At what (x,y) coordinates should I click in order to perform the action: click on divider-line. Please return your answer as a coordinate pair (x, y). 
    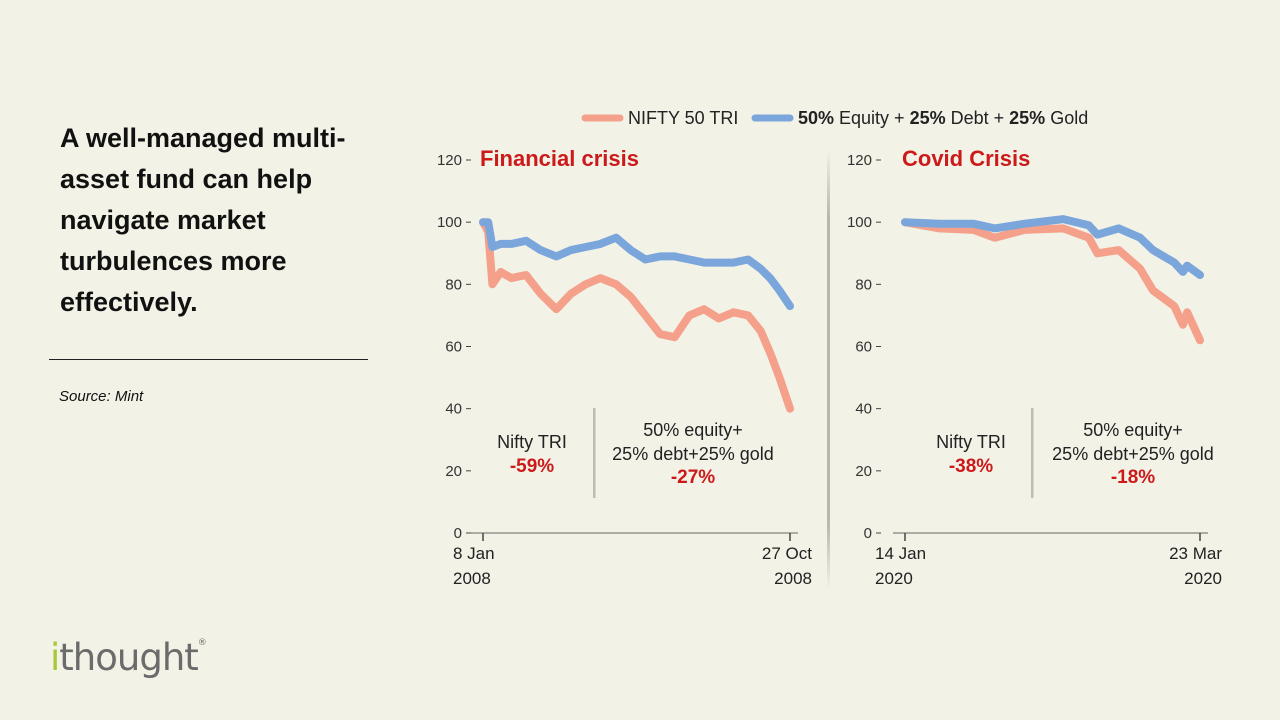
    Looking at the image, I should click on (208, 359).